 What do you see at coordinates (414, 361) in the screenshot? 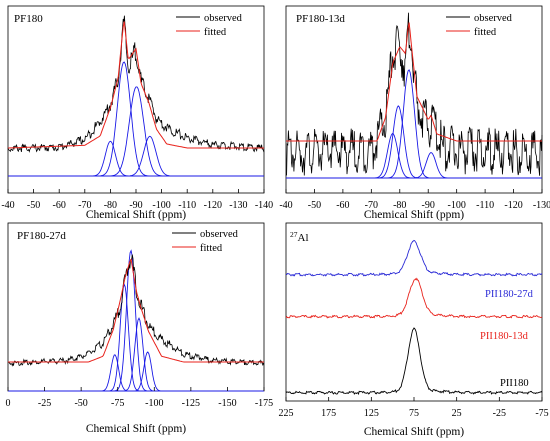
I see `spectrum-pii180` at bounding box center [414, 361].